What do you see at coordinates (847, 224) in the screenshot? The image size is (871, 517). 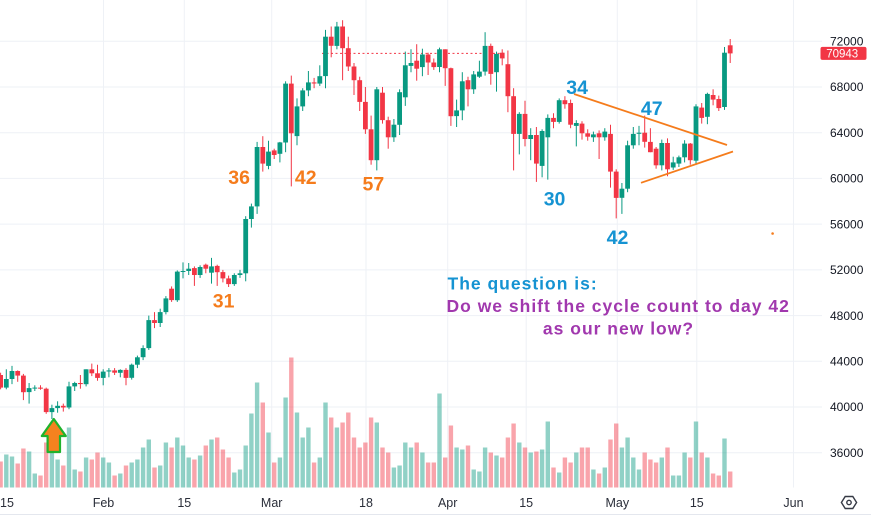 I see `svg-text: 56000` at bounding box center [847, 224].